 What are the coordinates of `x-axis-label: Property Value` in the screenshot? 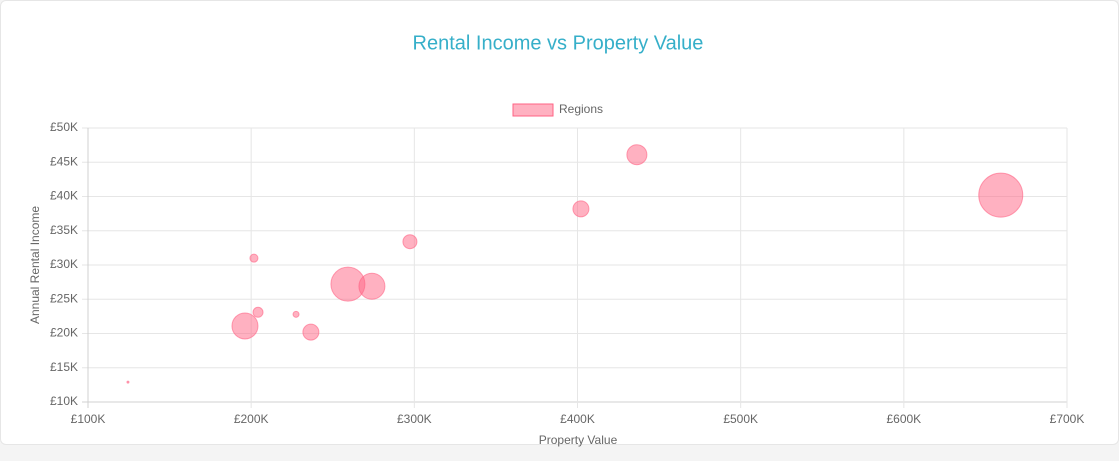 It's located at (578, 440).